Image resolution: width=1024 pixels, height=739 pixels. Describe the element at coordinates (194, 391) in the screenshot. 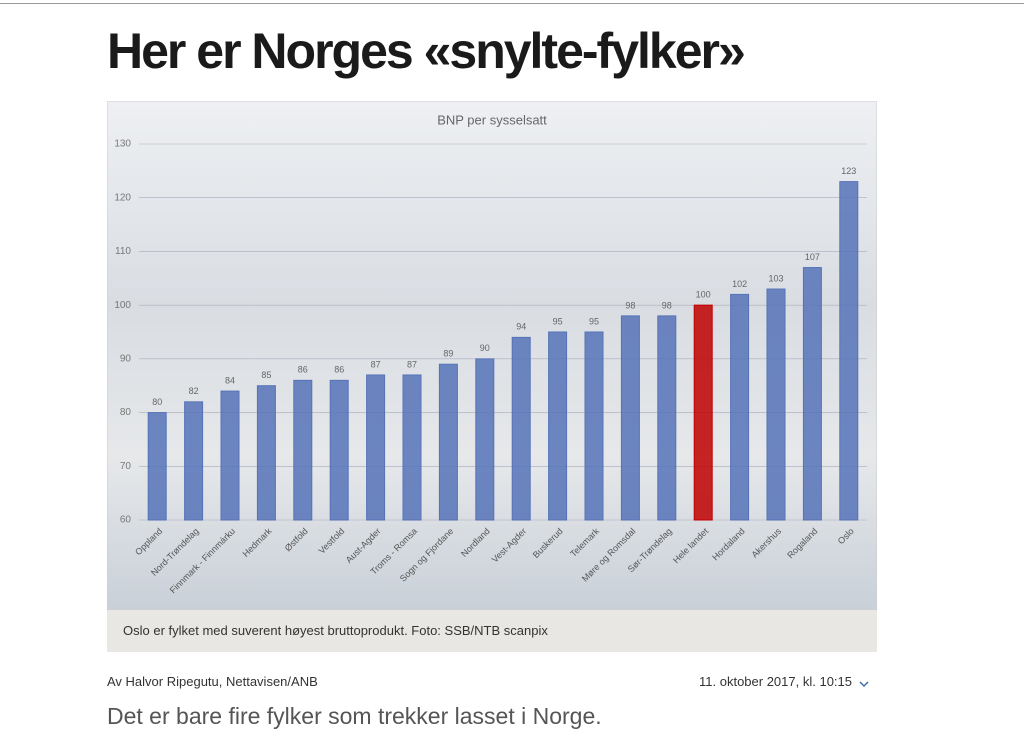

I see `data-label: 82` at that location.